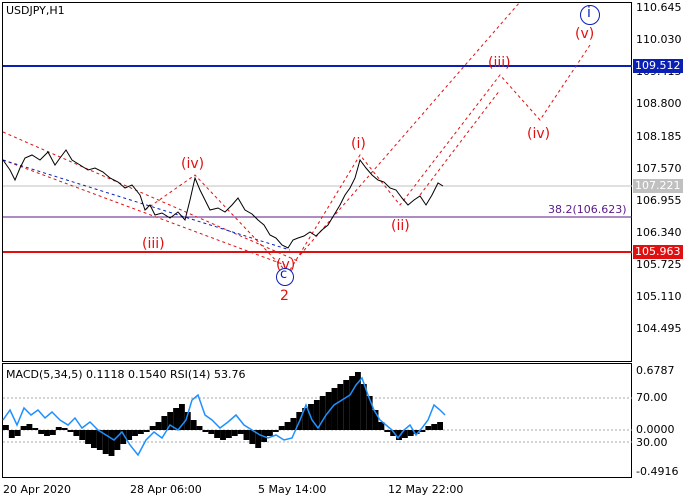 The width and height of the screenshot is (700, 502). Describe the element at coordinates (35, 10) in the screenshot. I see `symbol-label: USDJPY,H1` at that location.